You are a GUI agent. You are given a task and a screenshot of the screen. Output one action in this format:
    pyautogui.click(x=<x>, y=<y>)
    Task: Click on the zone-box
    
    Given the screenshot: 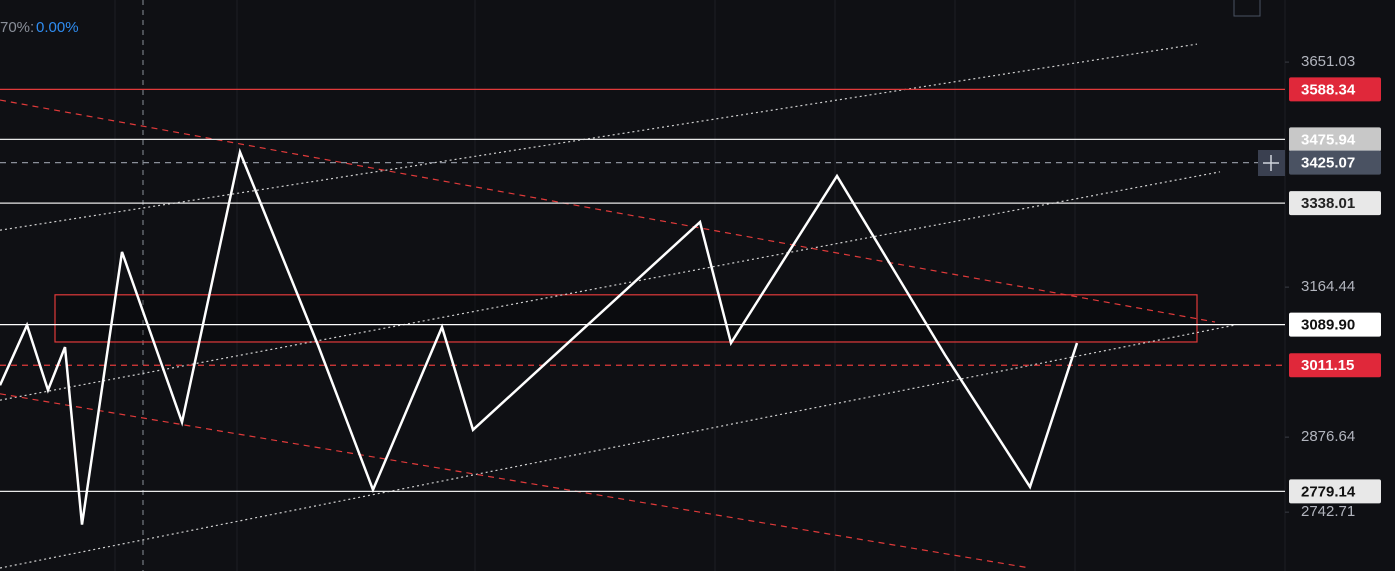 What is the action you would take?
    pyautogui.click(x=626, y=318)
    